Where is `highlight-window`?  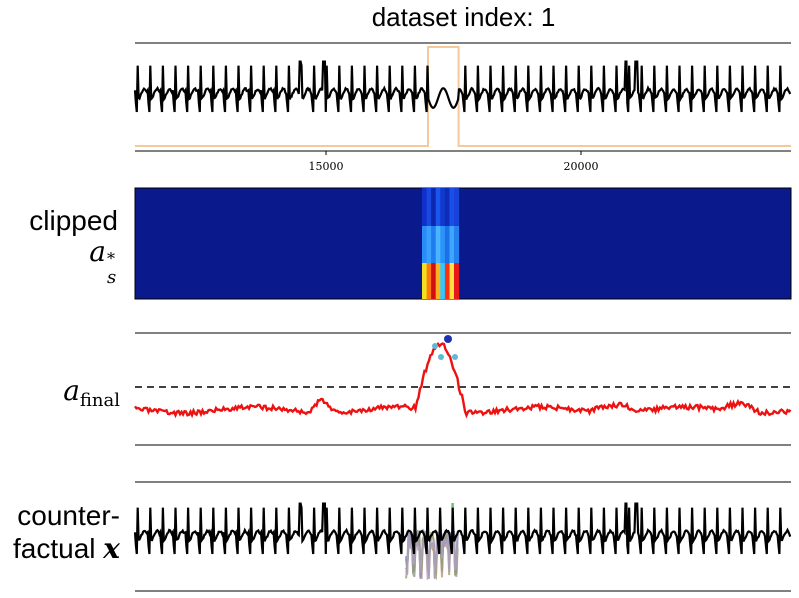
highlight-window is located at coordinates (463, 96).